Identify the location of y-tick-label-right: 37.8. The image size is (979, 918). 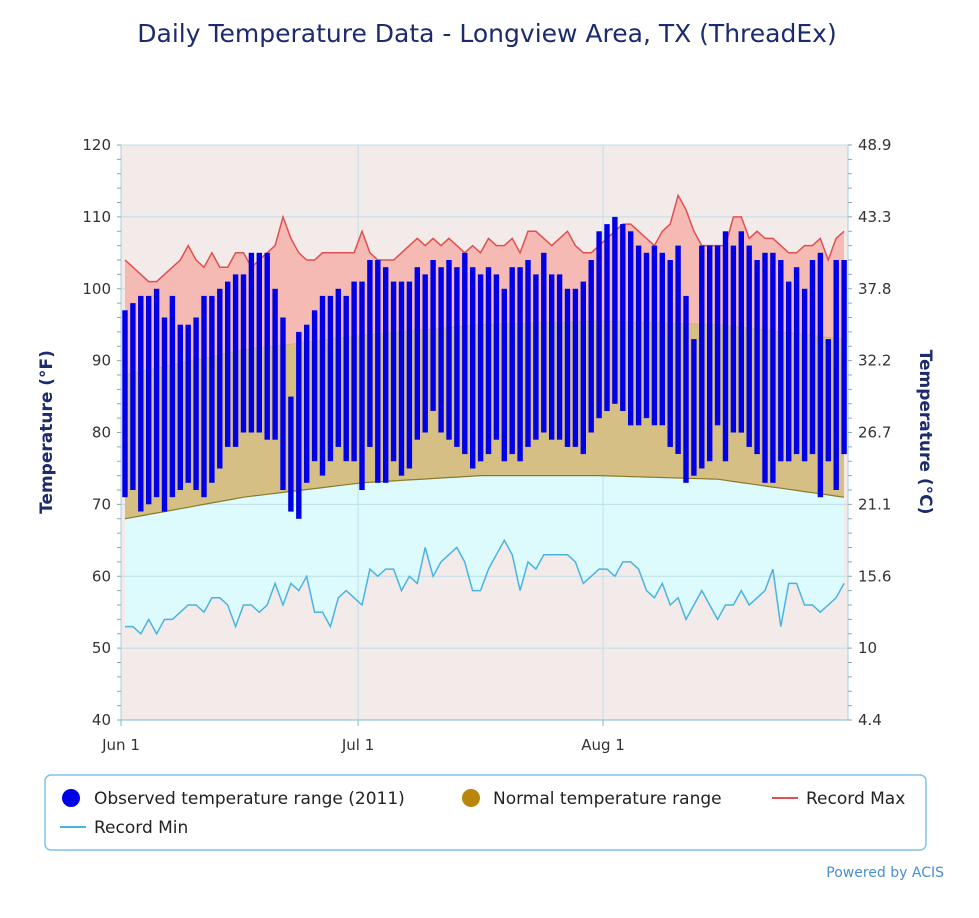
(874, 289).